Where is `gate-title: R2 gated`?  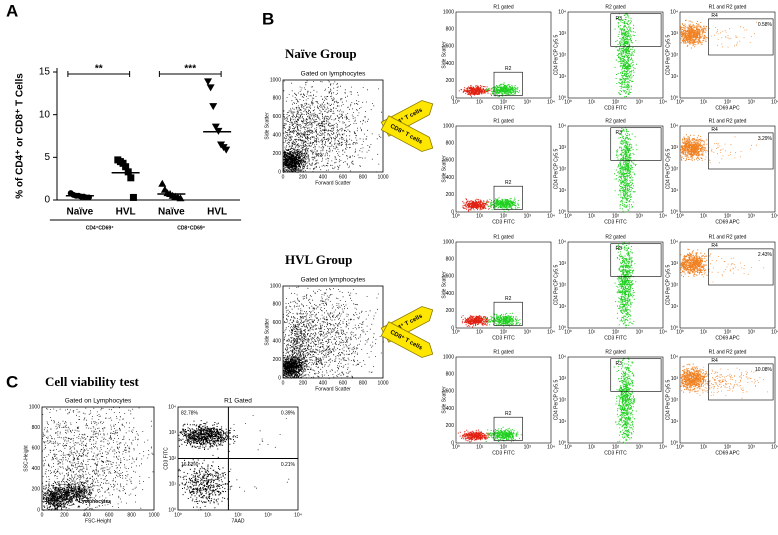
gate-title: R2 gated is located at coordinates (615, 352).